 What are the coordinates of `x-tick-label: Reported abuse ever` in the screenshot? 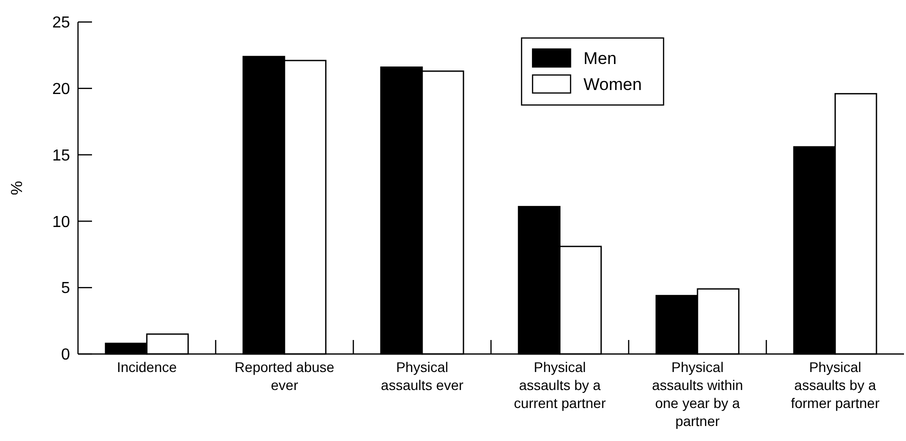 It's located at (284, 376).